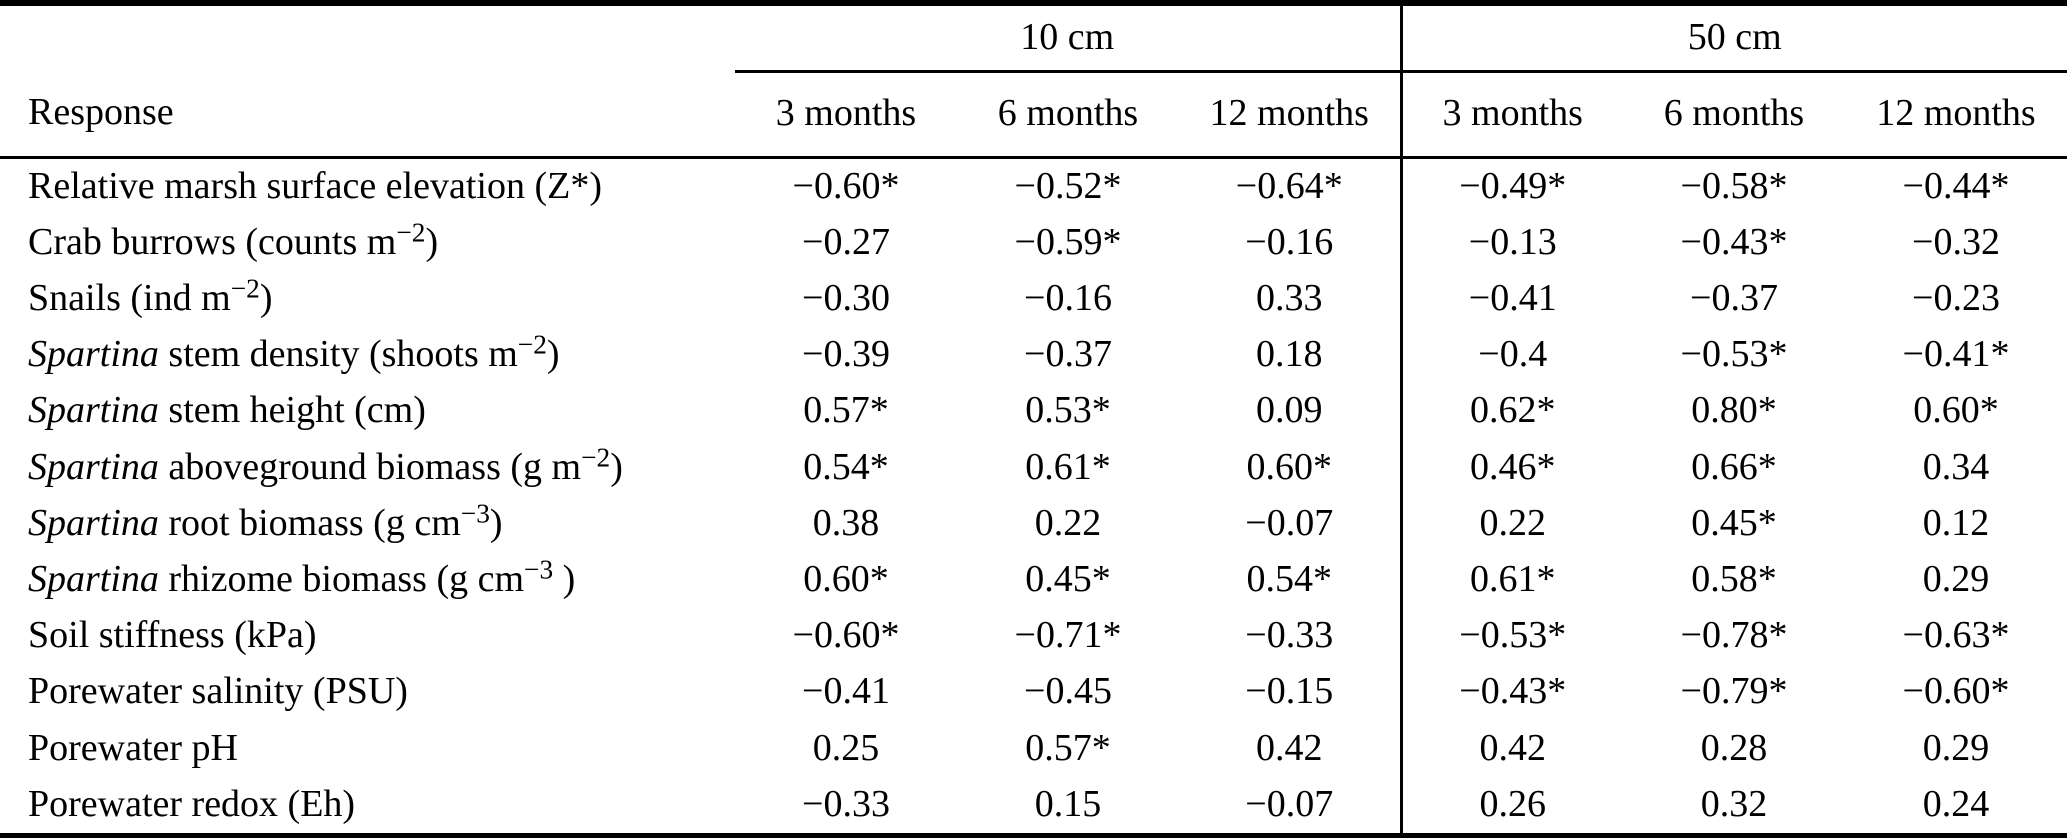 This screenshot has height=838, width=2067. What do you see at coordinates (367, 806) in the screenshot?
I see `response-label: Porewater redox (Eh)` at bounding box center [367, 806].